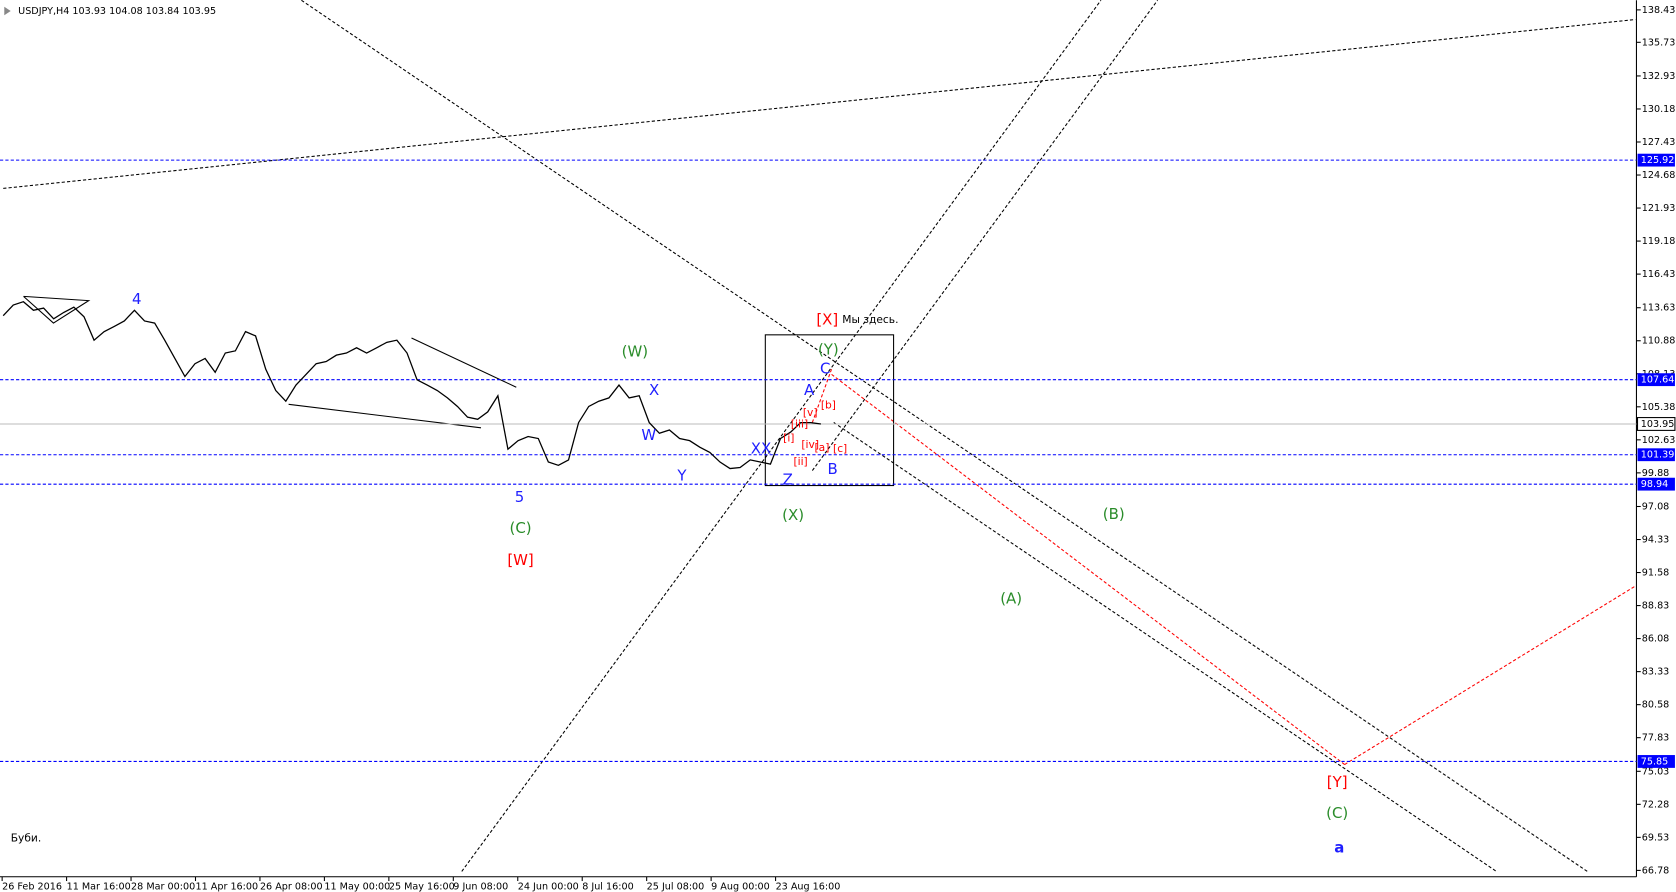 This screenshot has height=892, width=1676. Describe the element at coordinates (740, 886) in the screenshot. I see `x-tick-label: 9 Aug 00:00` at that location.